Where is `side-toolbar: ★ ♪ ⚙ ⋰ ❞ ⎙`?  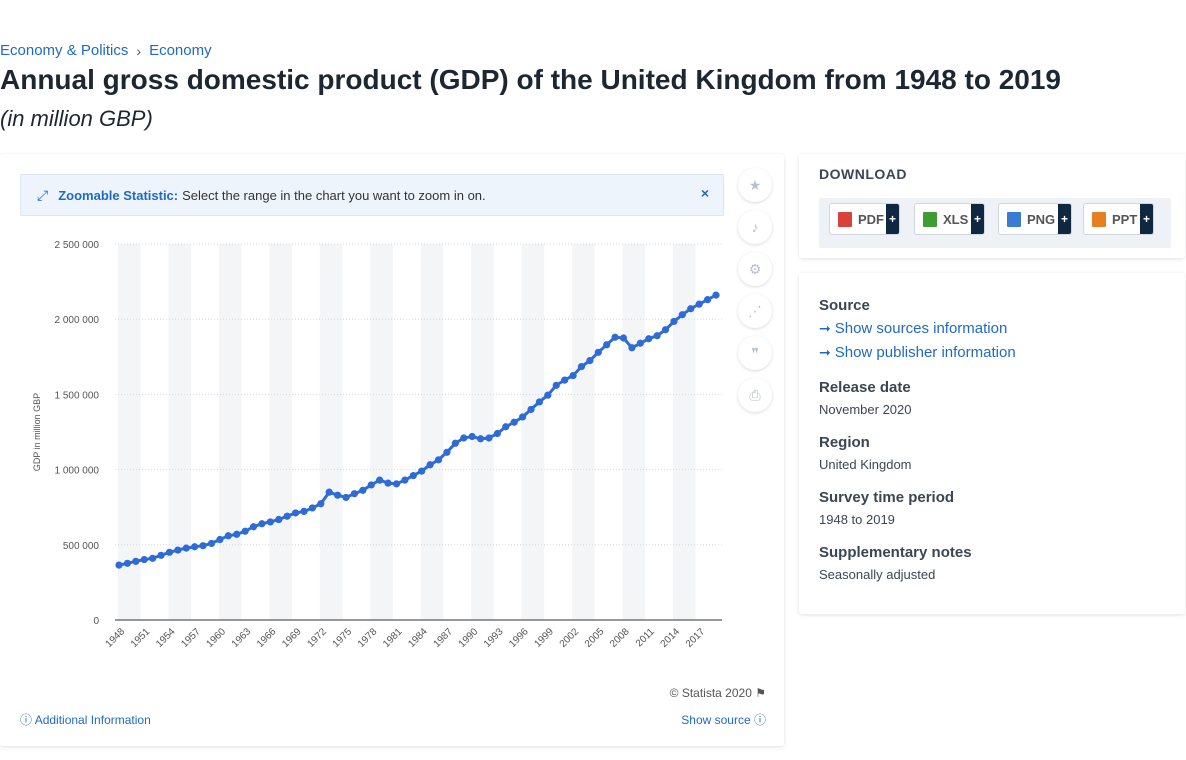
side-toolbar: ★ ♪ ⚙ ⋰ ❞ ⎙ is located at coordinates (755, 294).